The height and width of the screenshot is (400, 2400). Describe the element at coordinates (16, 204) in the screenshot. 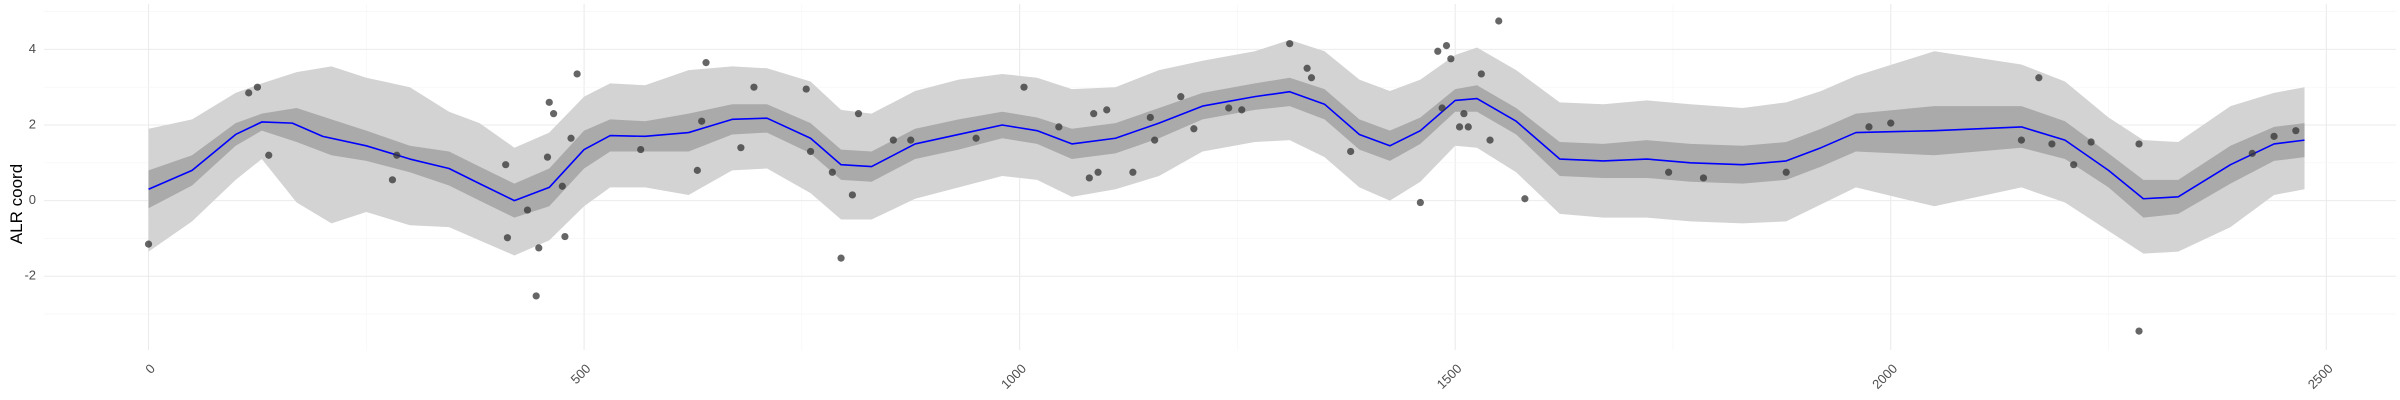

I see `y-axis-label: ALR coord` at that location.